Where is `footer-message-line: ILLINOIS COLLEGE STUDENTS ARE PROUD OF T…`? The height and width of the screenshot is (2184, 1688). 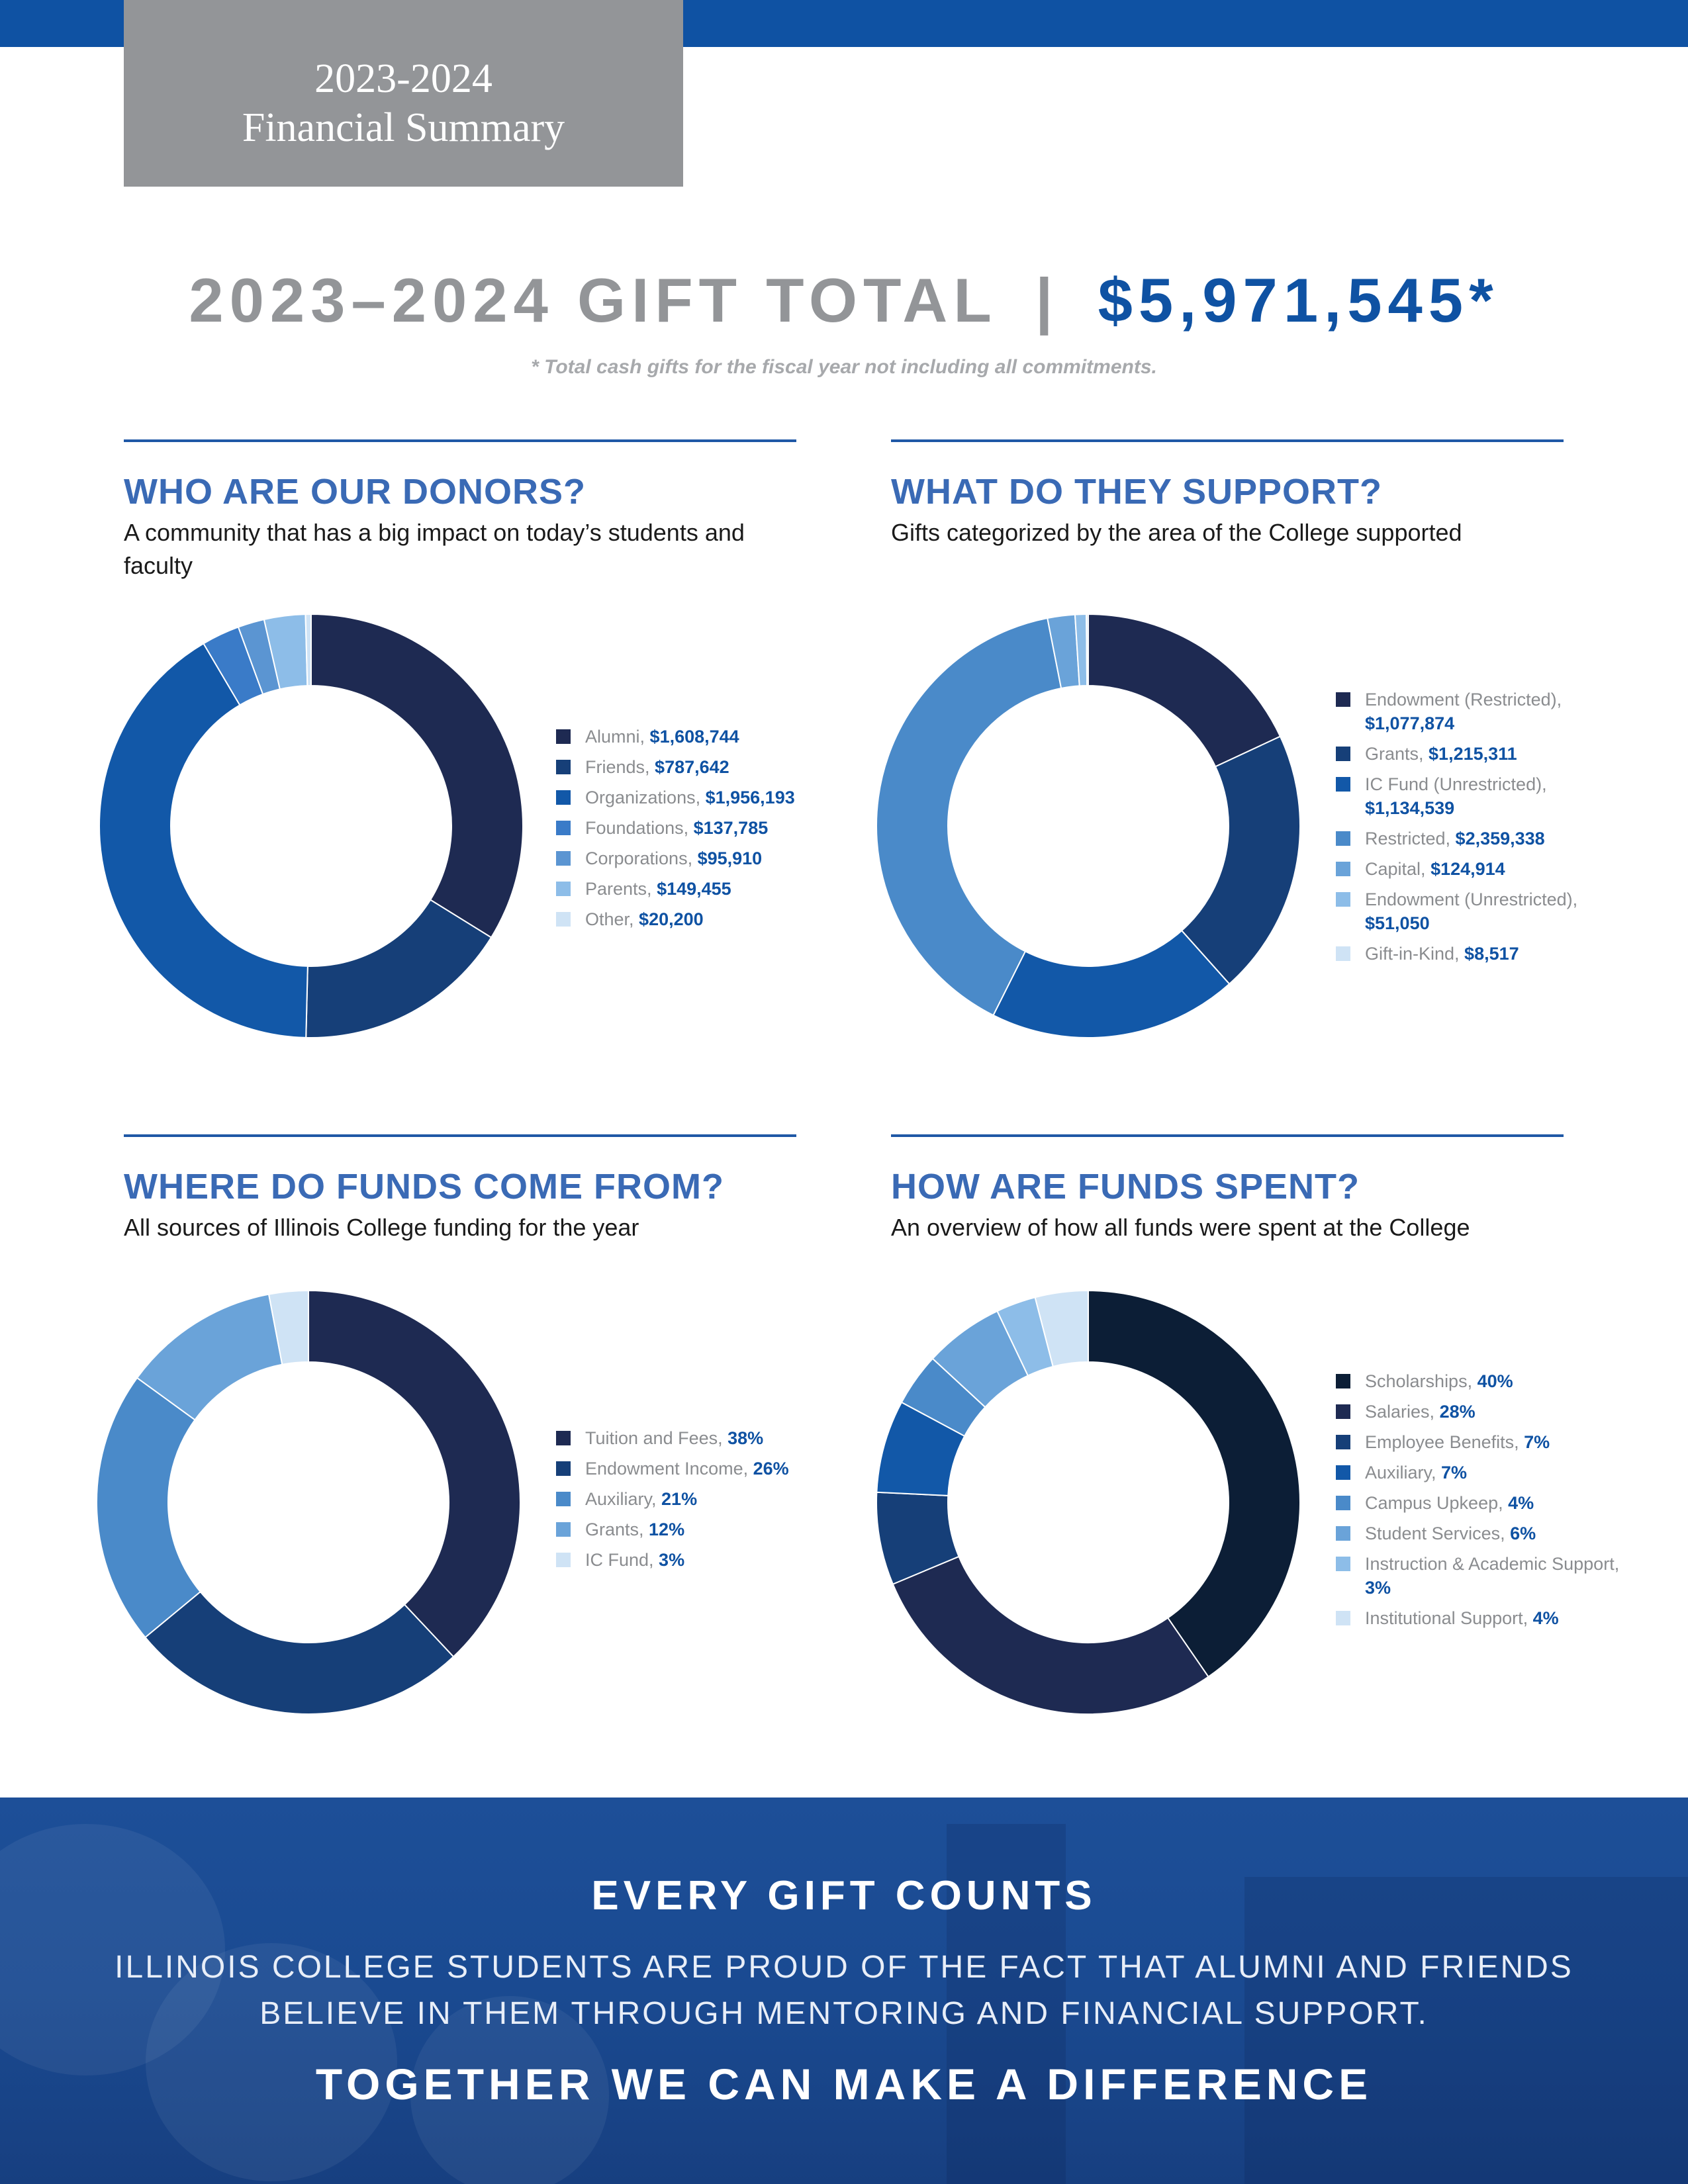
footer-message-line: ILLINOIS COLLEGE STUDENTS ARE PROUD OF T… is located at coordinates (844, 1968).